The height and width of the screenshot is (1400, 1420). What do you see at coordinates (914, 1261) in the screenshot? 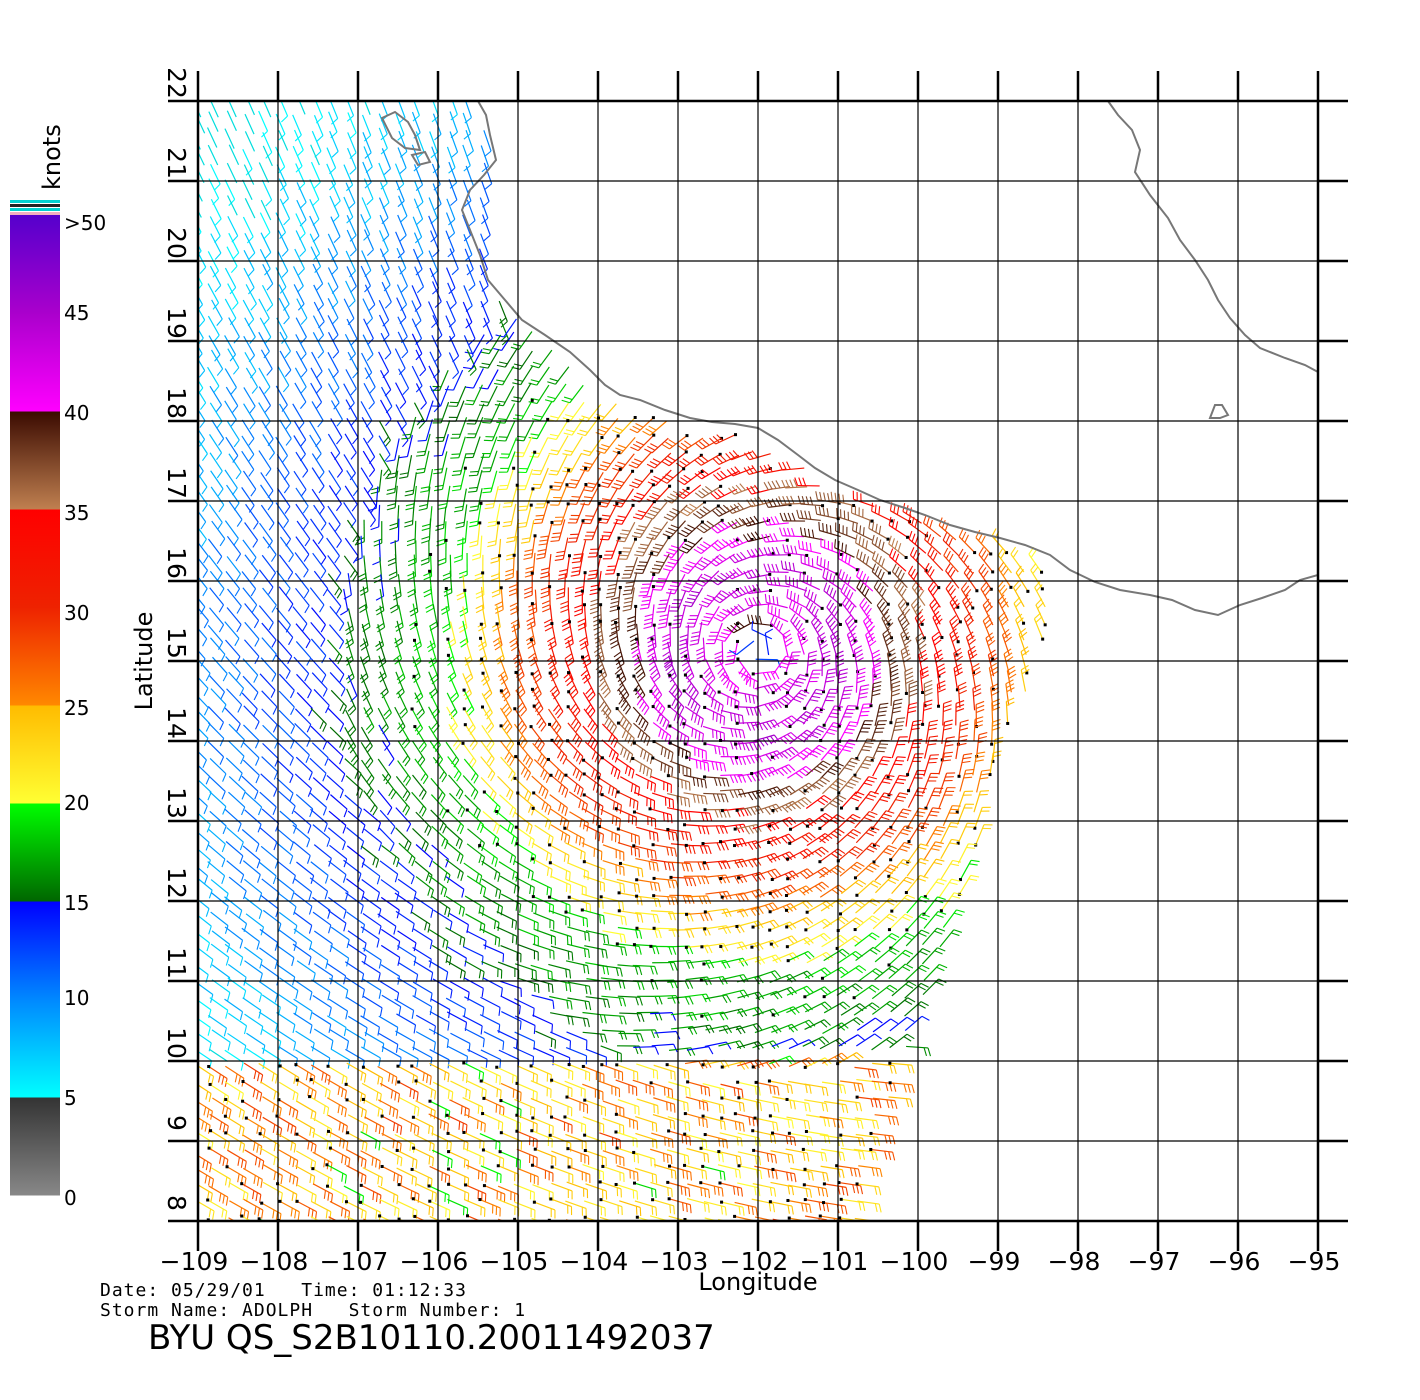
I see `longitude-tick-label: −100` at bounding box center [914, 1261].